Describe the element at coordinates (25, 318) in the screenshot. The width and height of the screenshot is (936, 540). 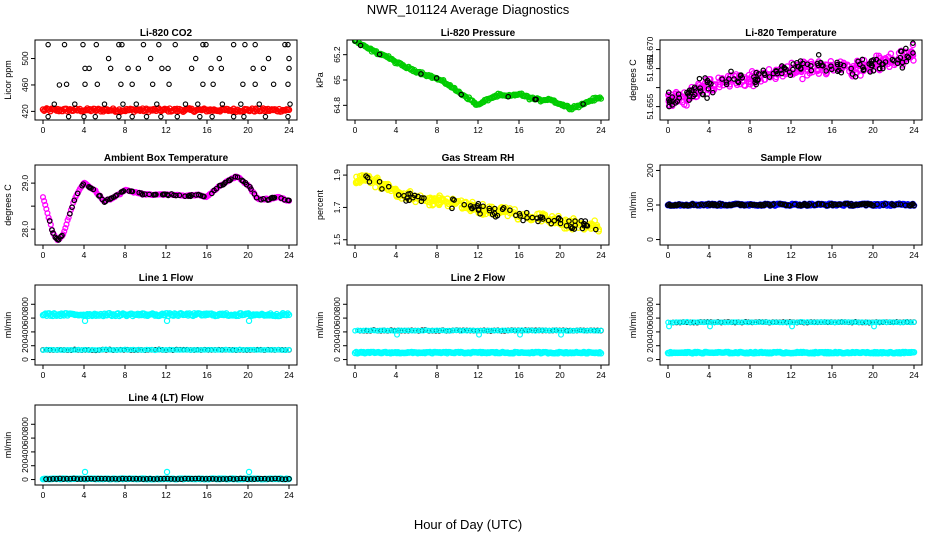
I see `y-tick-label: 600` at that location.